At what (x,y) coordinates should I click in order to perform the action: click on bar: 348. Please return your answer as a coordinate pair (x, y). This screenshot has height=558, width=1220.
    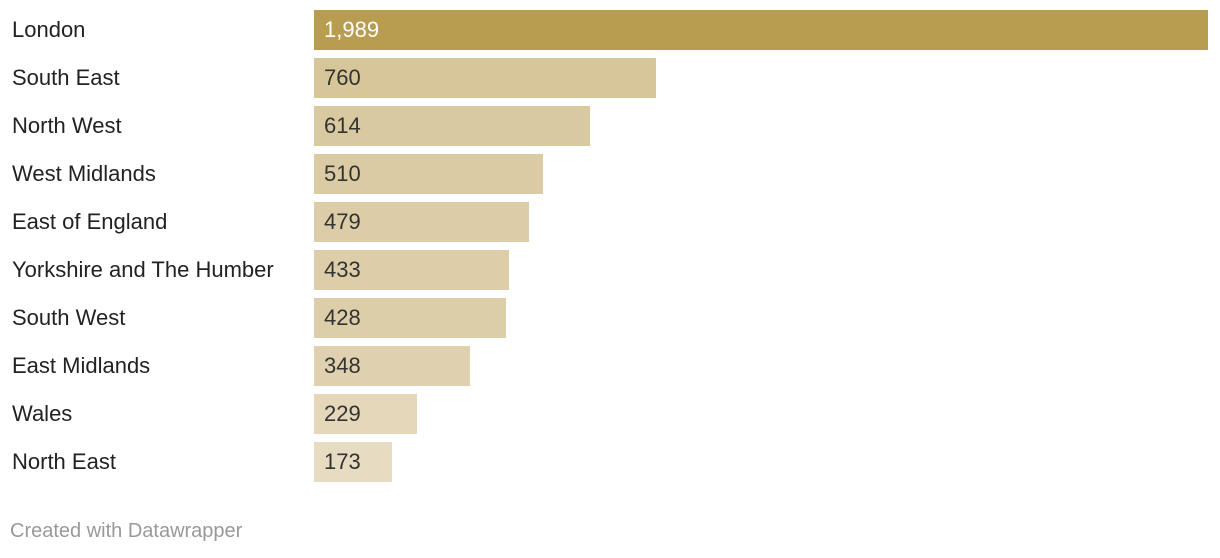
    Looking at the image, I should click on (392, 366).